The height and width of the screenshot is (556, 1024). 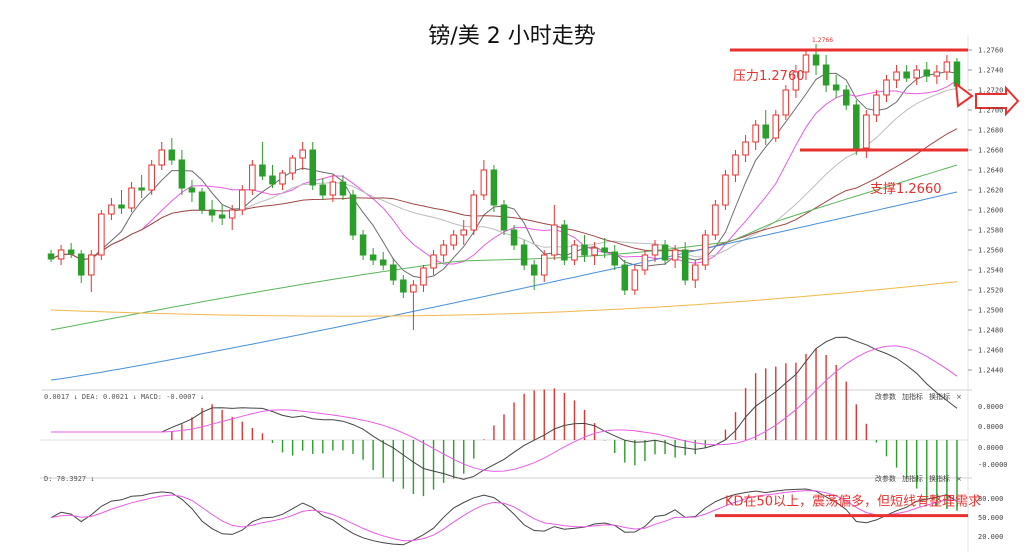 I want to click on kd-button: 加指标, so click(x=912, y=478).